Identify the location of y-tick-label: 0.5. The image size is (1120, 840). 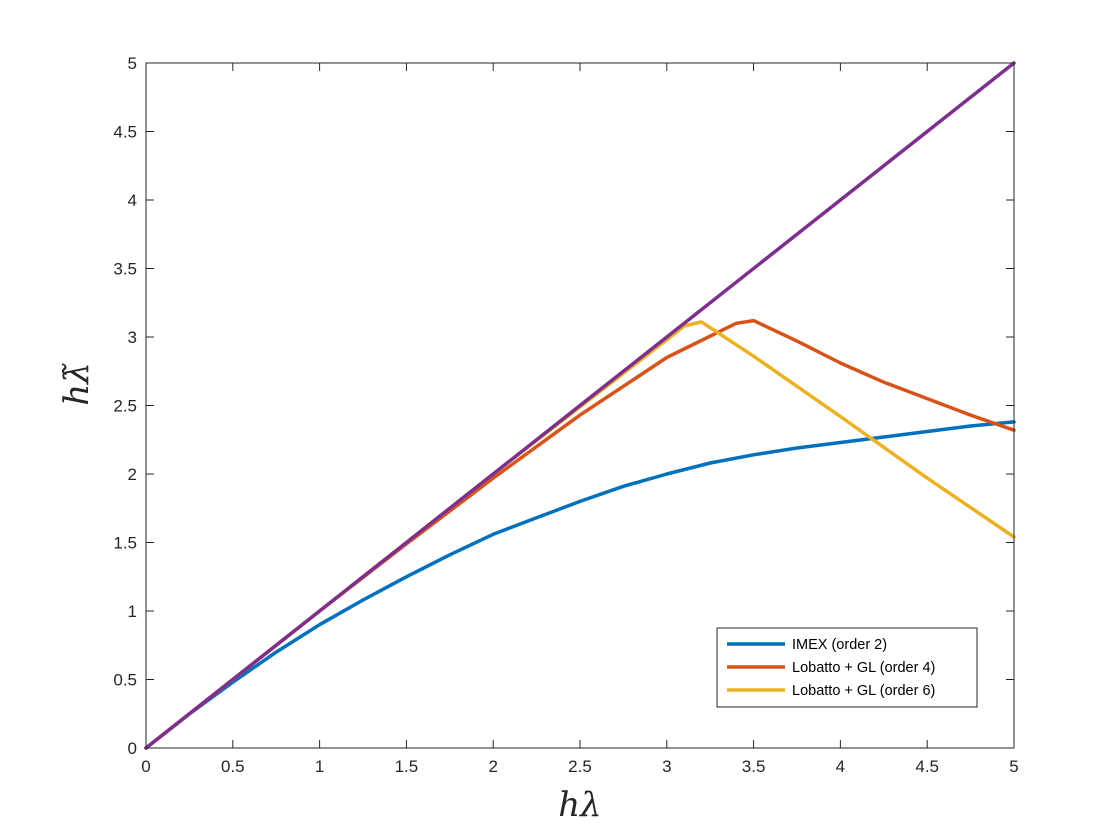
(125, 680).